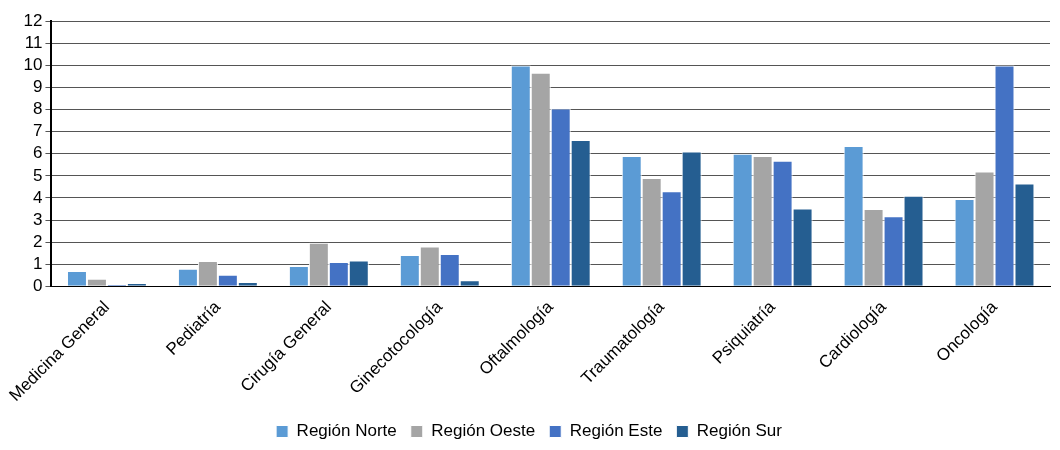 The height and width of the screenshot is (450, 1060). Describe the element at coordinates (37, 263) in the screenshot. I see `y-tick-label: 1` at that location.